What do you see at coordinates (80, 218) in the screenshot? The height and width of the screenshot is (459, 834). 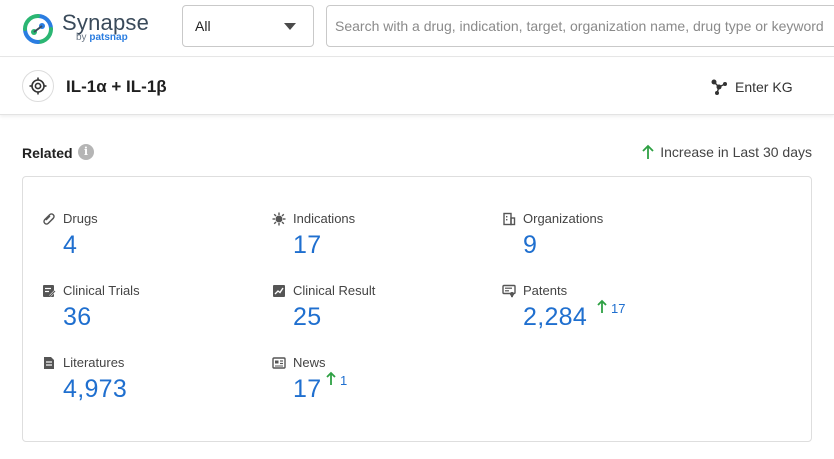 I see `stat-label: Drugs` at bounding box center [80, 218].